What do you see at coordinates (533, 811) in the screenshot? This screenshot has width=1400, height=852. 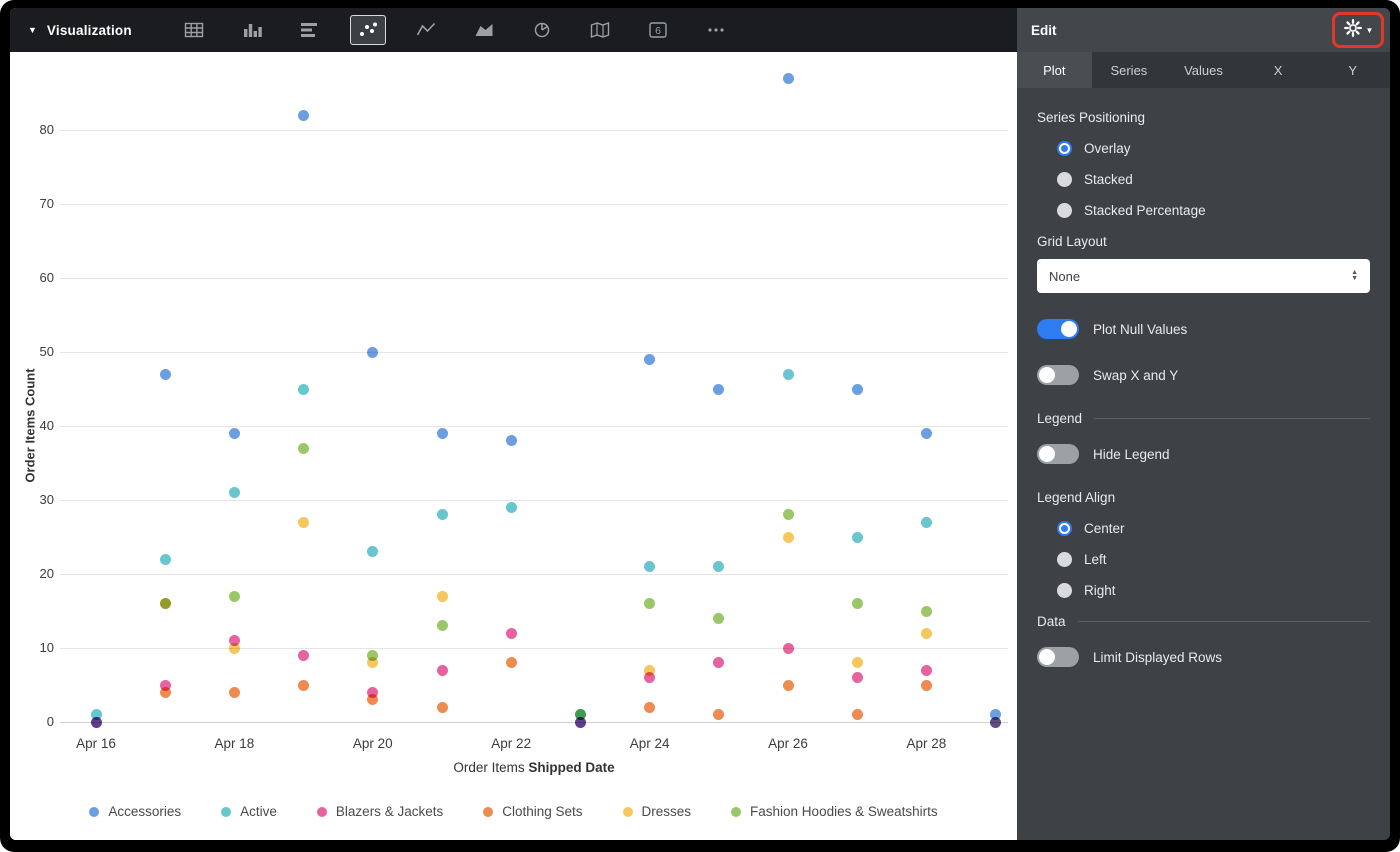 I see `legend-item: Clothing Sets` at bounding box center [533, 811].